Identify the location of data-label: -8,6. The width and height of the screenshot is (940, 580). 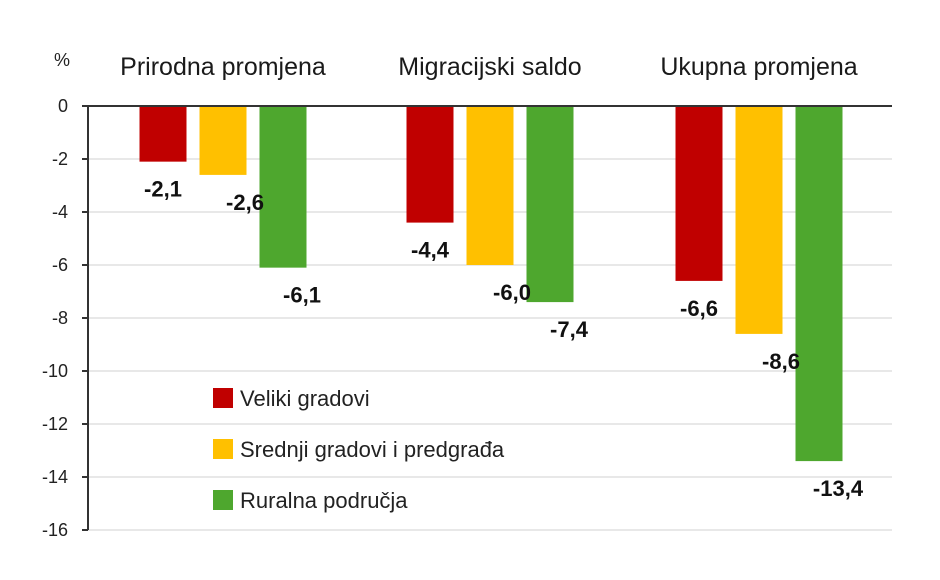
(781, 361).